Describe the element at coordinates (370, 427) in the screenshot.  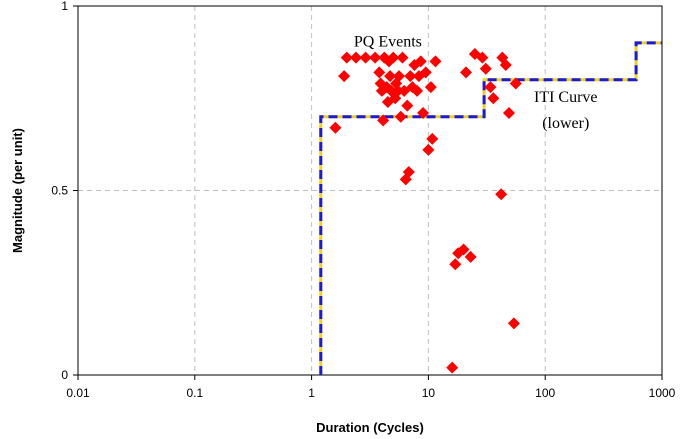
I see `x-axis-title: Duration (Cycles)` at that location.